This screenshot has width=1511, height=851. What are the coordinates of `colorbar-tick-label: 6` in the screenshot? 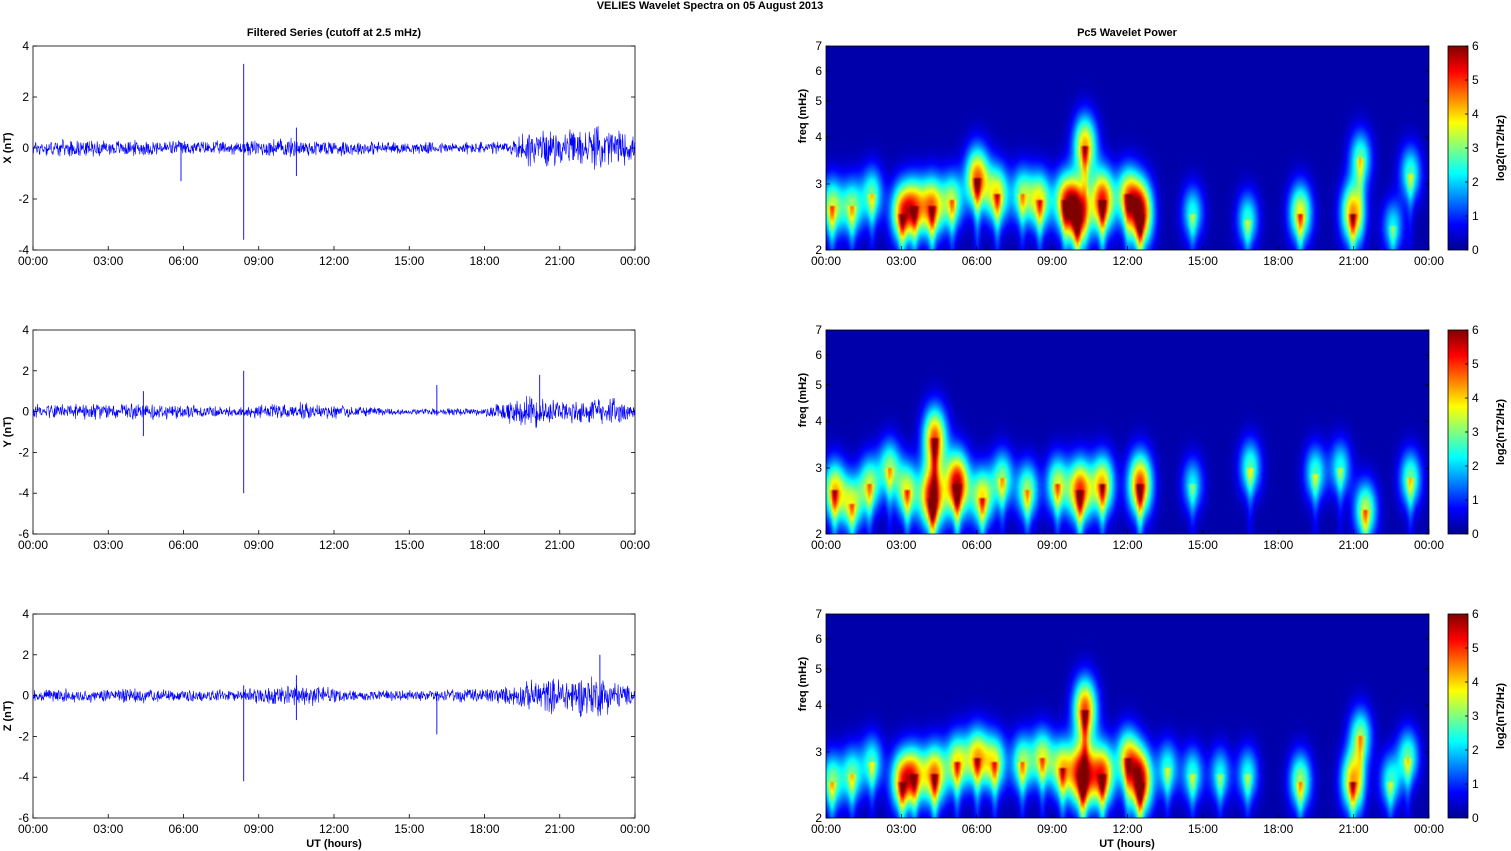 It's located at (1475, 614).